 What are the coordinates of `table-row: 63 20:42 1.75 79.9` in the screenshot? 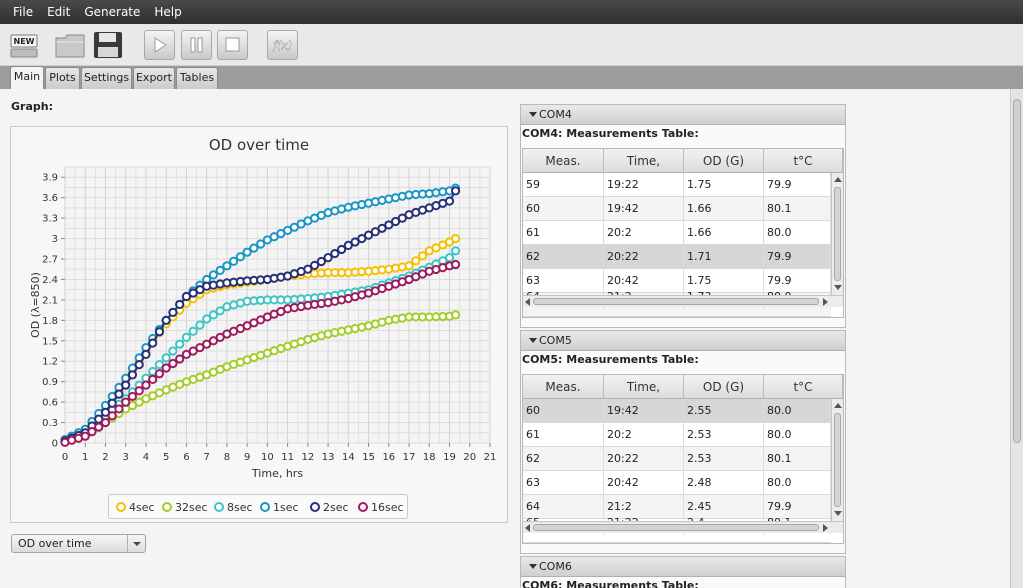 It's located at (677, 281).